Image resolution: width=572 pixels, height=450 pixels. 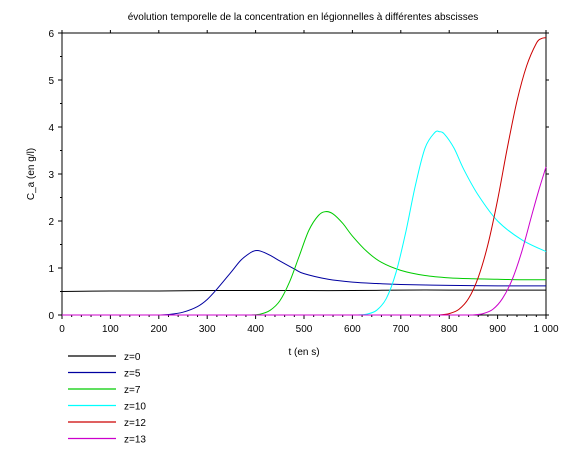 What do you see at coordinates (510, 241) in the screenshot?
I see `series-line-z=13` at bounding box center [510, 241].